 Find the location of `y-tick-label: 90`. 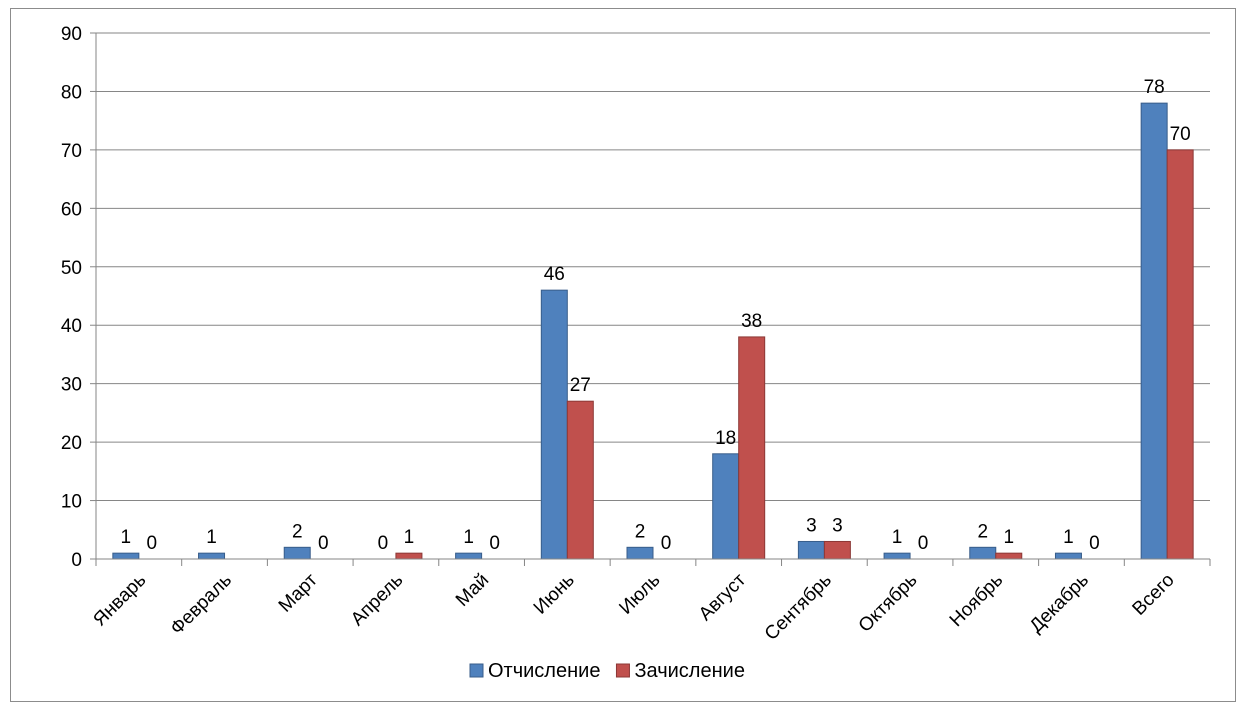

y-tick-label: 90 is located at coordinates (71, 34).